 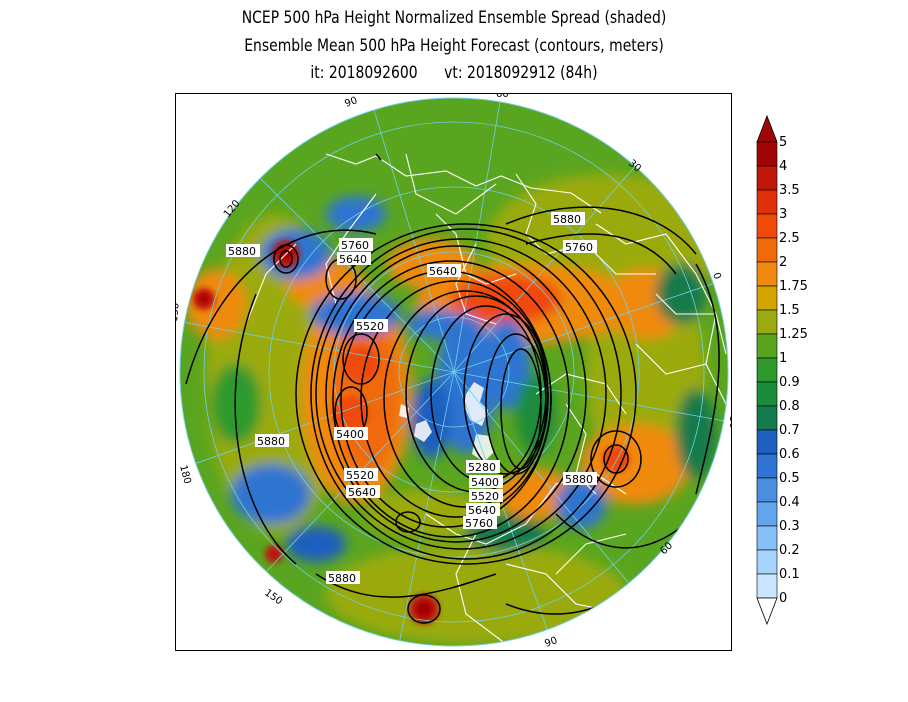 I want to click on colorbar-label: 1.25, so click(x=793, y=334).